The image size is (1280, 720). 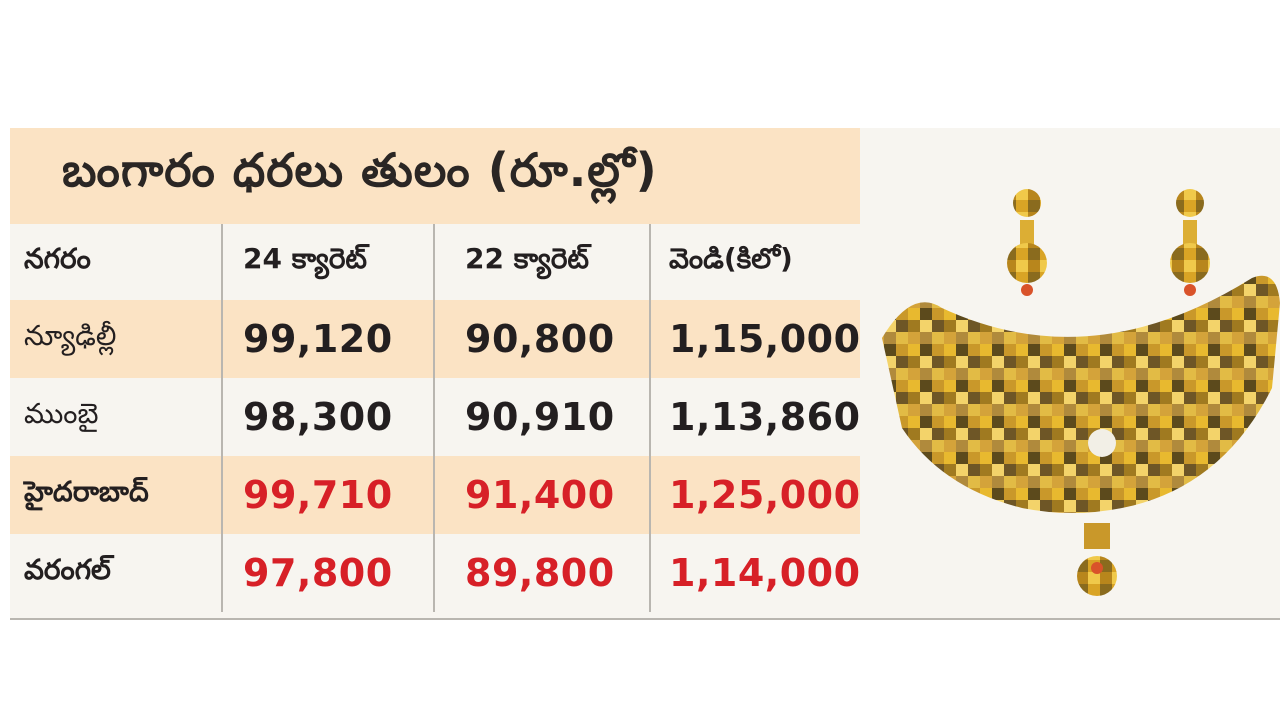 What do you see at coordinates (327, 573) in the screenshot?
I see `price-24-carat: 97,800` at bounding box center [327, 573].